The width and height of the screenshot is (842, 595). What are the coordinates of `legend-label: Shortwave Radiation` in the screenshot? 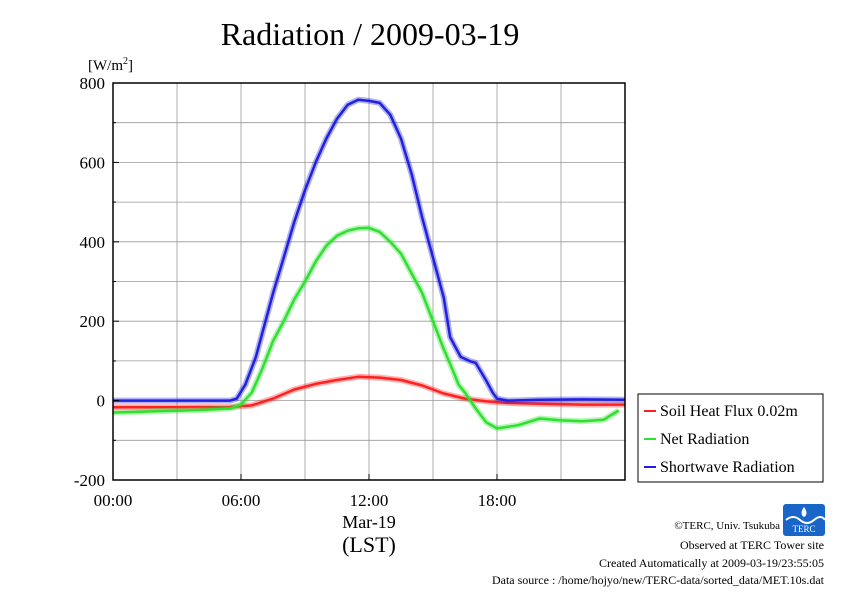 It's located at (727, 467).